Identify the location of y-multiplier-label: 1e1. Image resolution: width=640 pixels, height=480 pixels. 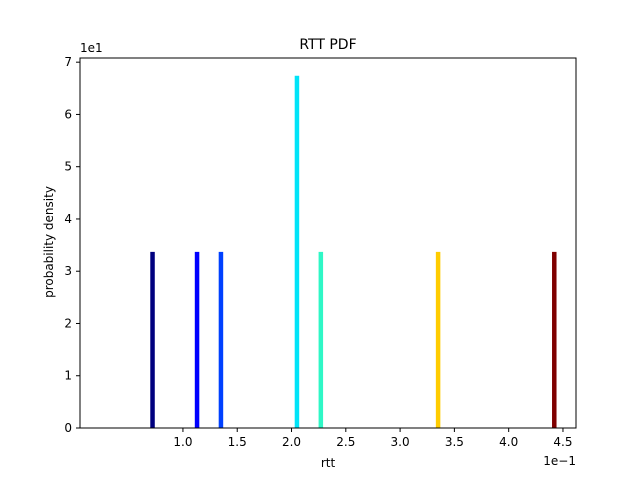
(91, 48).